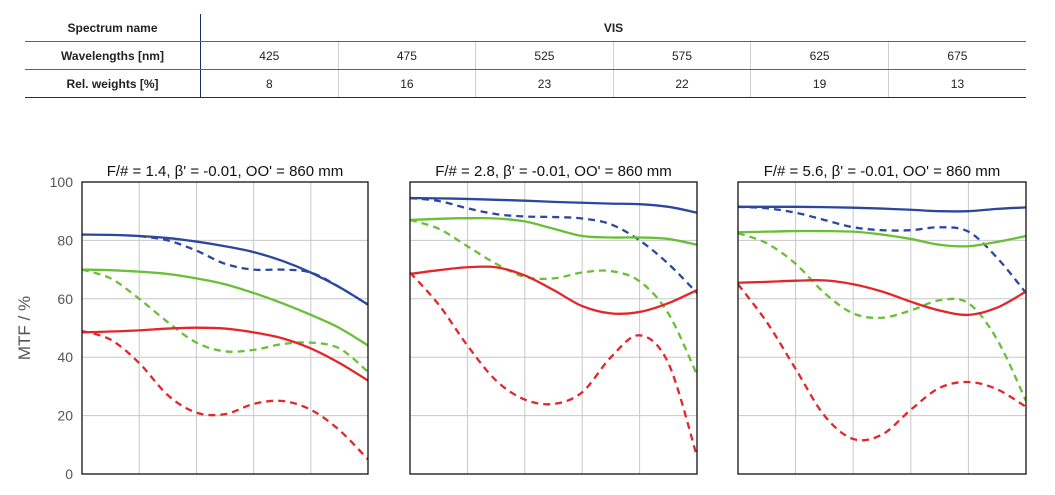 The width and height of the screenshot is (1055, 495). I want to click on chart-title: F/# = 1.4, β' = -0.01, OO' = 860 mm, so click(225, 171).